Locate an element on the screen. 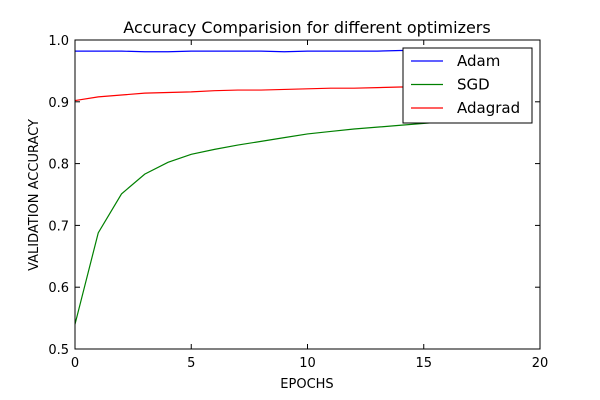 Image resolution: width=600 pixels, height=400 pixels. y-tick-label: 0.5 is located at coordinates (58, 350).